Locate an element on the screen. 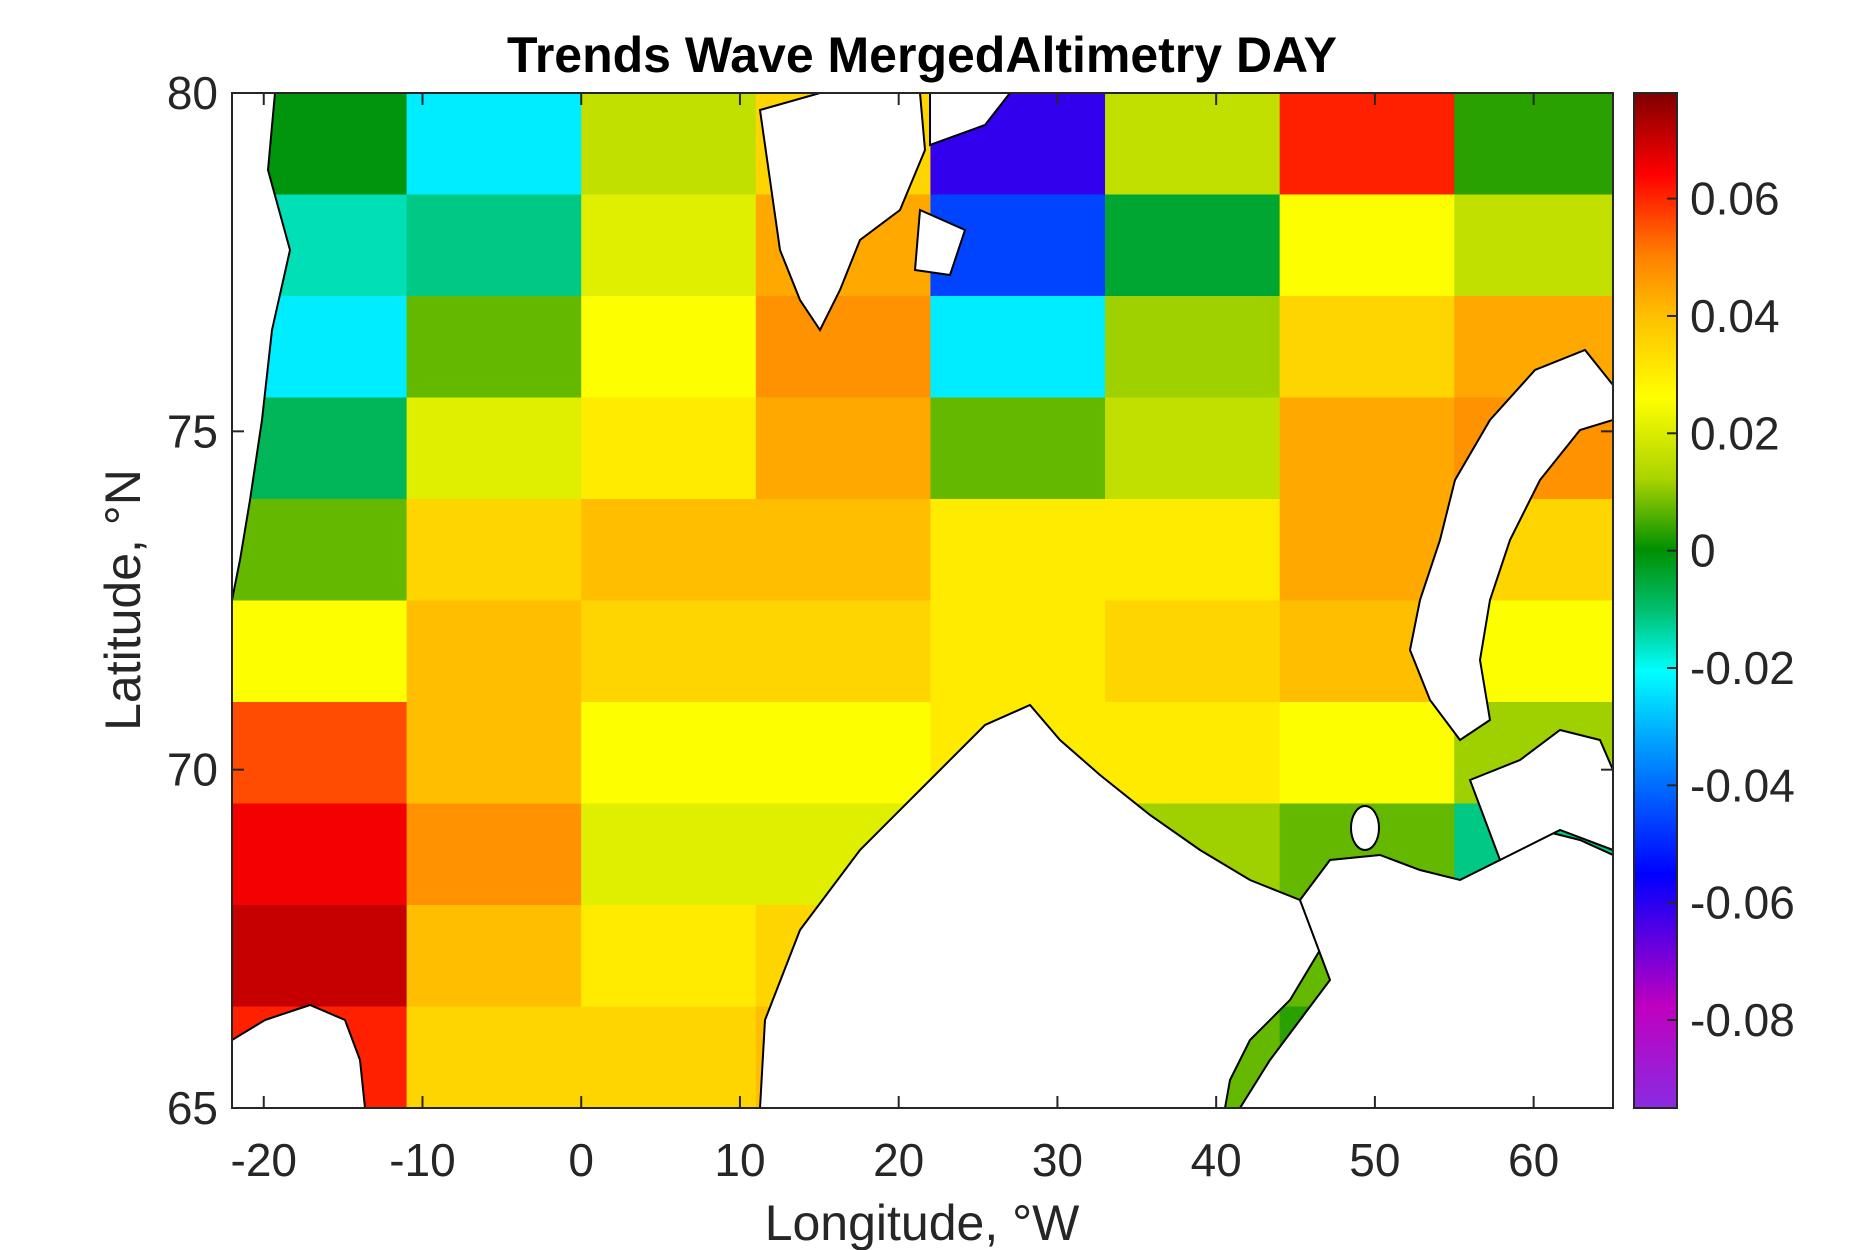 The width and height of the screenshot is (1875, 1250). land-svalbard-east is located at coordinates (970, 120).